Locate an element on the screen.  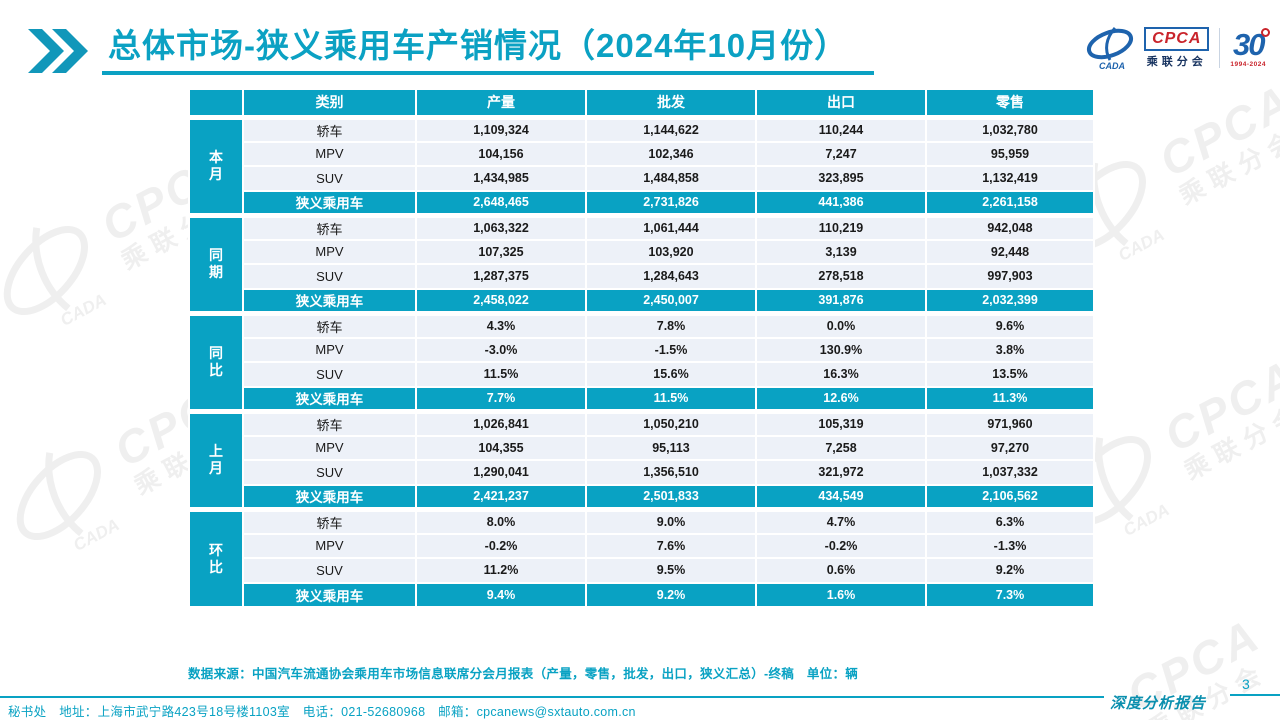
table-row: SUV 11.2% 9.5% 0.6% 9.2% is located at coordinates (642, 570).